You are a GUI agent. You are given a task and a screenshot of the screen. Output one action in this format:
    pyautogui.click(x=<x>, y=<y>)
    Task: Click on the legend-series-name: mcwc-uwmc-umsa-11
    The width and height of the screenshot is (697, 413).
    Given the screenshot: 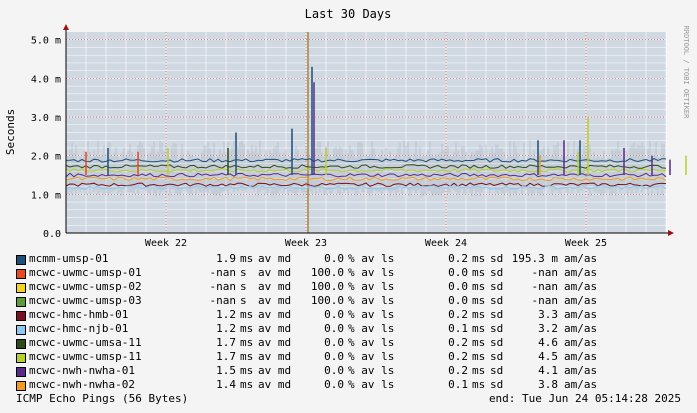 What is the action you would take?
    pyautogui.click(x=85, y=342)
    